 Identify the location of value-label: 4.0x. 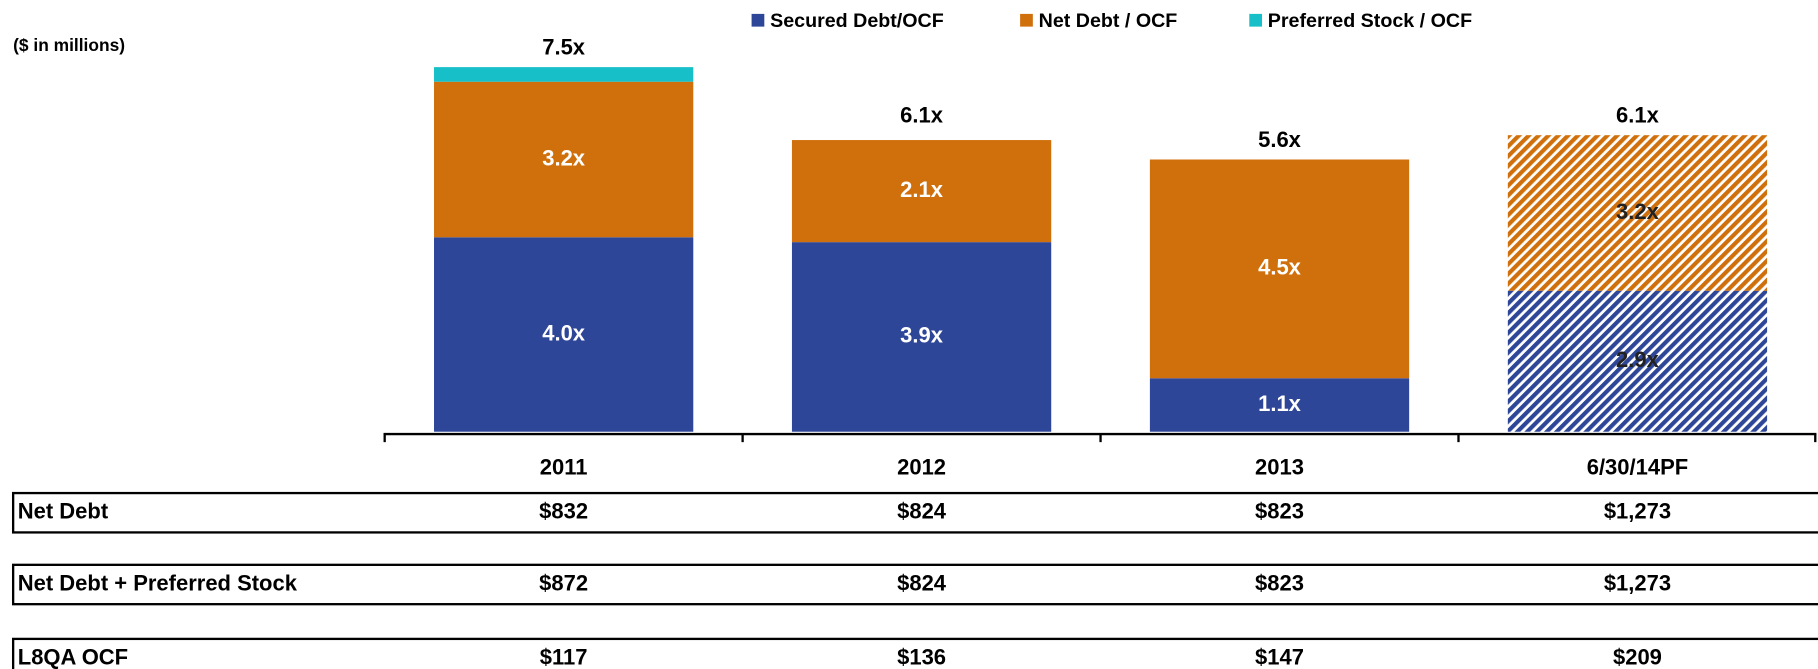
(564, 332).